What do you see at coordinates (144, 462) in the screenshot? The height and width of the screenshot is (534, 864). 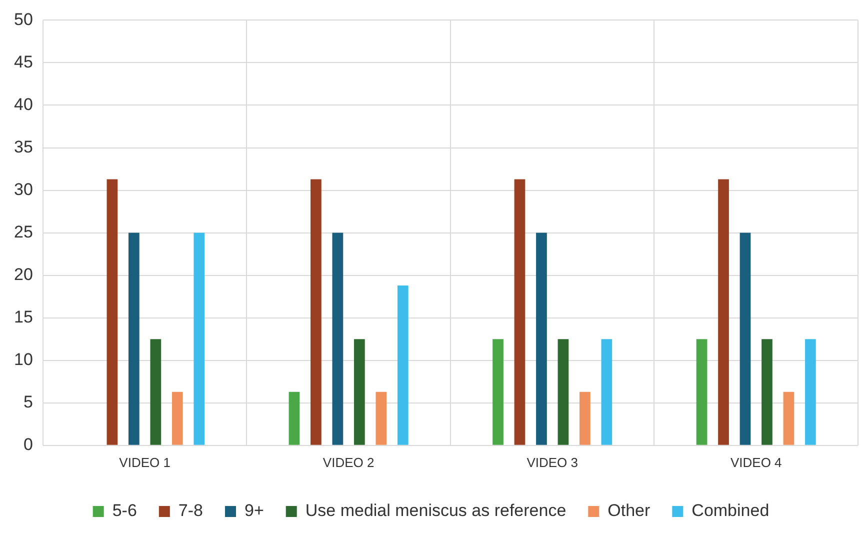 I see `x-tick-label: VIDEO 1` at bounding box center [144, 462].